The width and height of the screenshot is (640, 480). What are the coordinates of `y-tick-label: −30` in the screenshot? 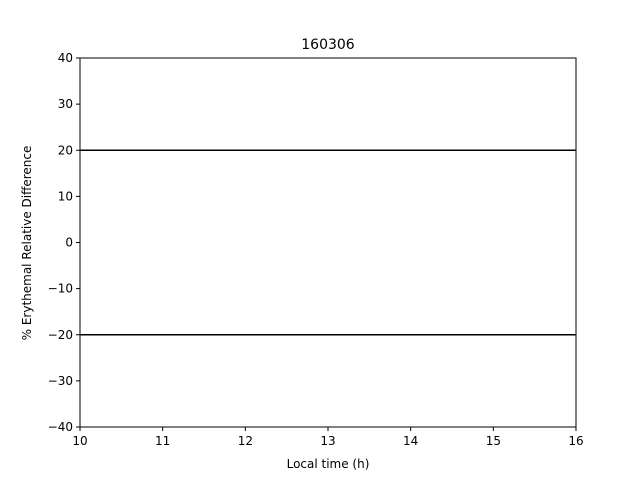 It's located at (60, 381).